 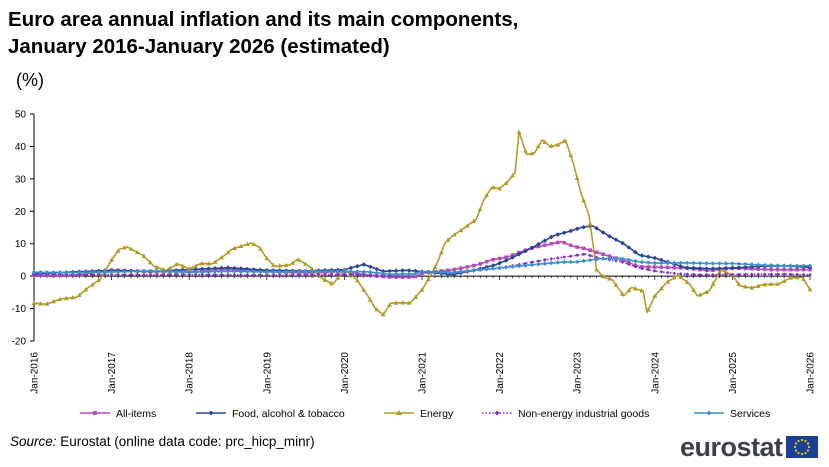 I want to click on eu-flag-icon, so click(x=801, y=447).